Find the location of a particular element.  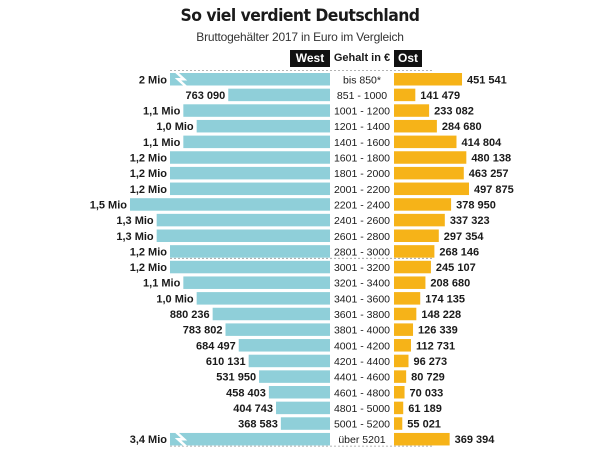

value-label-ost: 463 257 is located at coordinates (489, 174).